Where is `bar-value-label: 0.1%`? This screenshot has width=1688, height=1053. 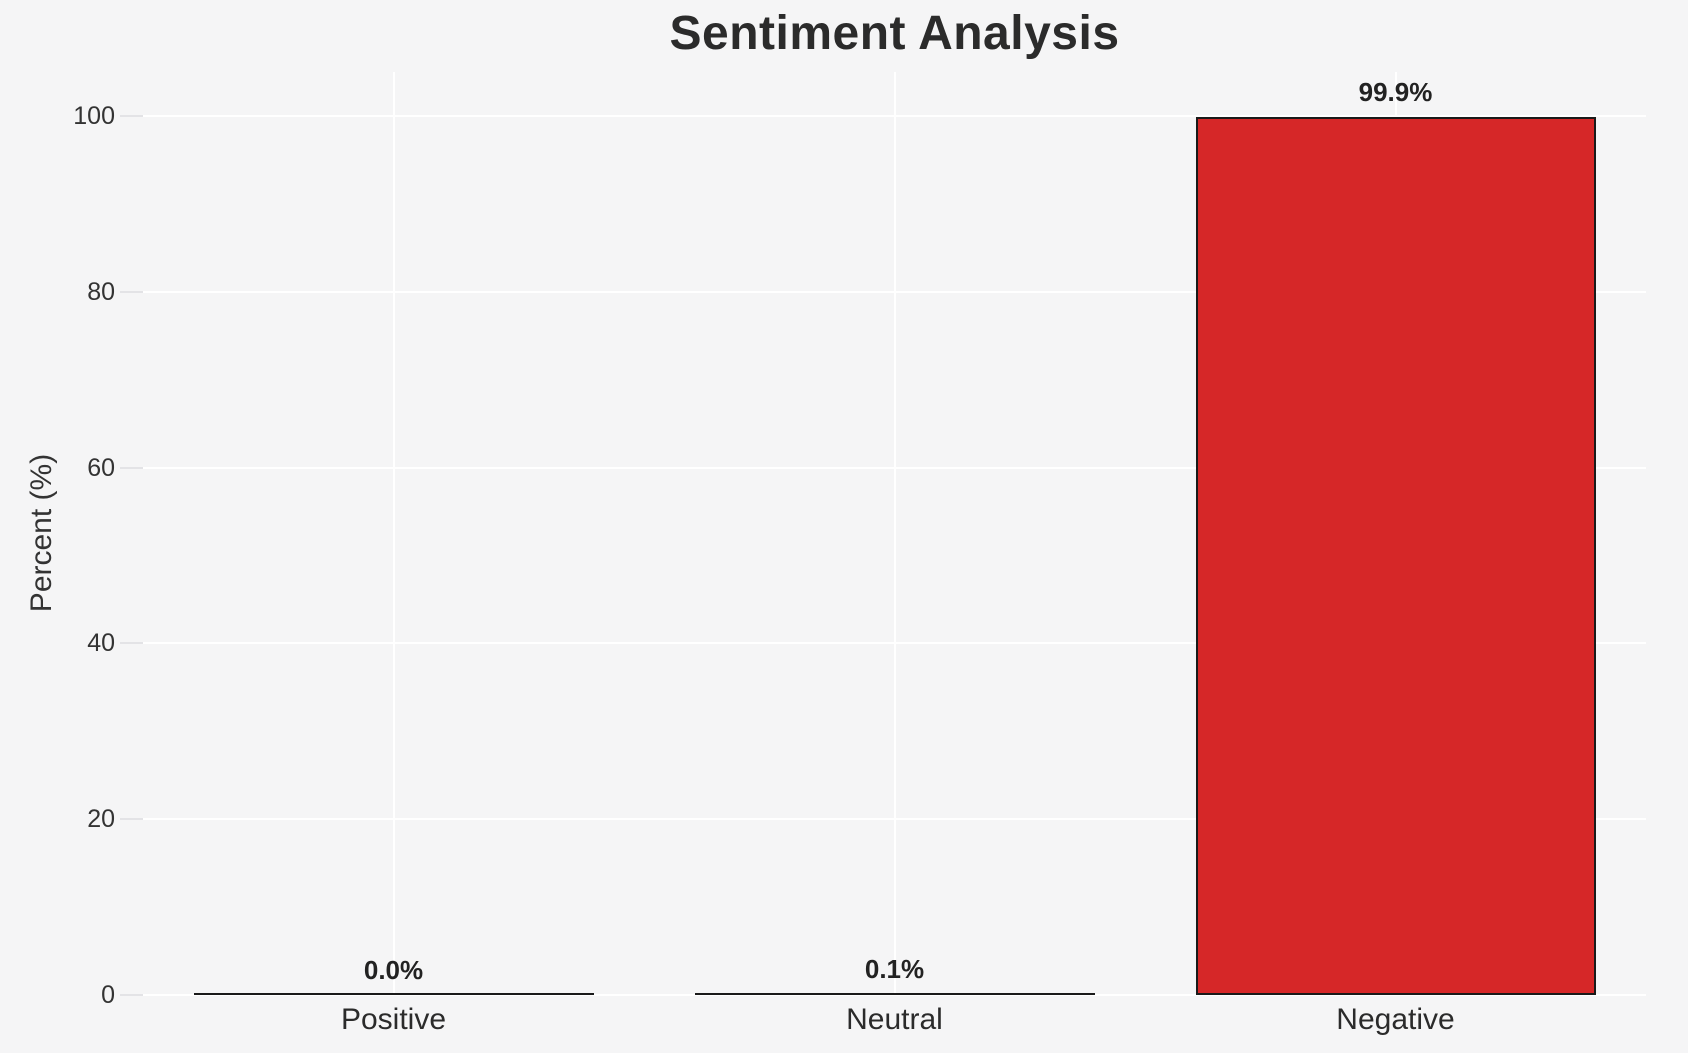 bar-value-label: 0.1% is located at coordinates (894, 969).